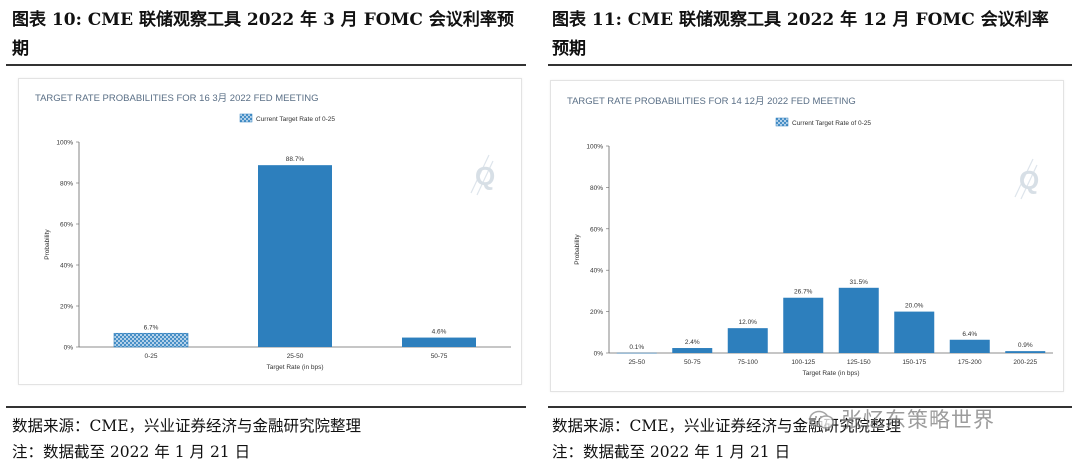  I want to click on x-tick-label: 150-175, so click(914, 362).